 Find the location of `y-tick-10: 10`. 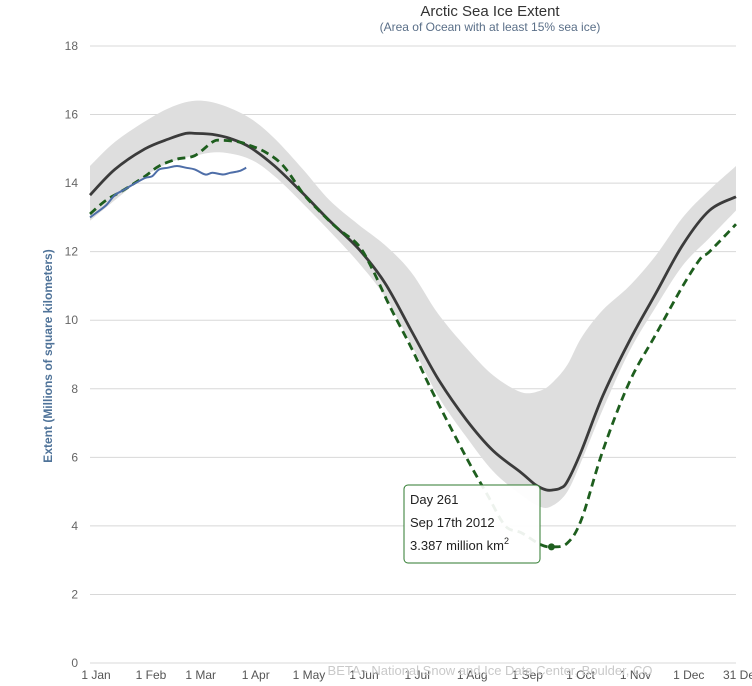

y-tick-10: 10 is located at coordinates (72, 320).